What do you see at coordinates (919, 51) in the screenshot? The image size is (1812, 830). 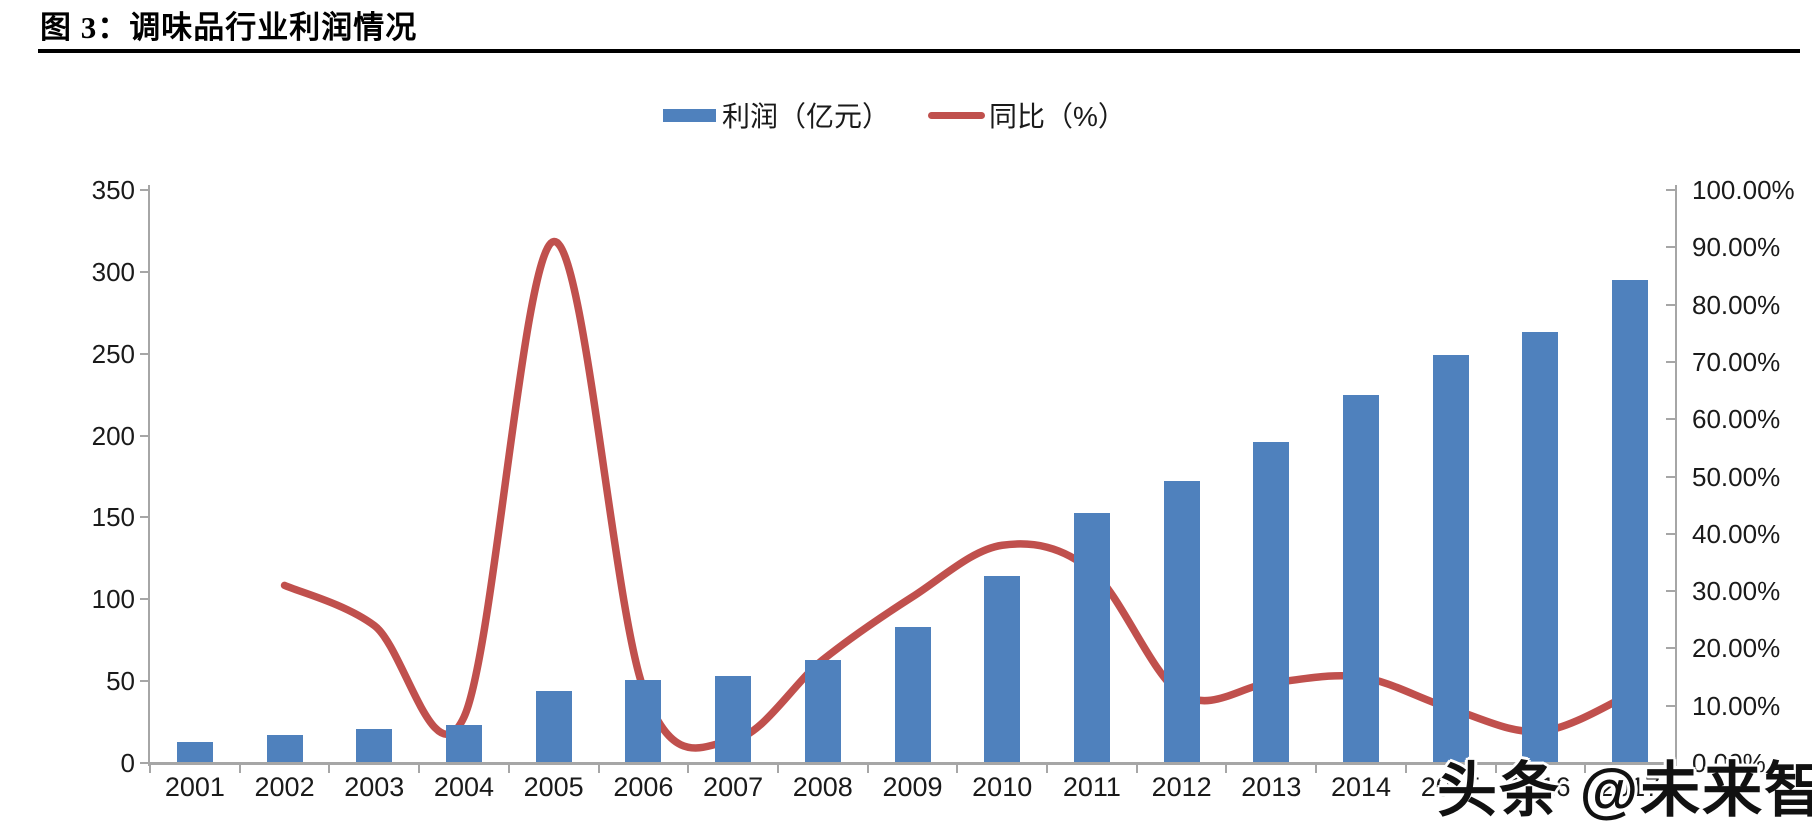 I see `title-rule` at bounding box center [919, 51].